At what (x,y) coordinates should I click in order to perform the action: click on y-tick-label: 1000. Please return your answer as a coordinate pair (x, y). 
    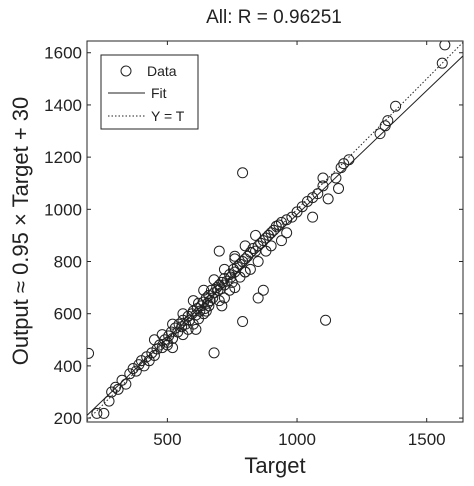
    Looking at the image, I should click on (63, 209).